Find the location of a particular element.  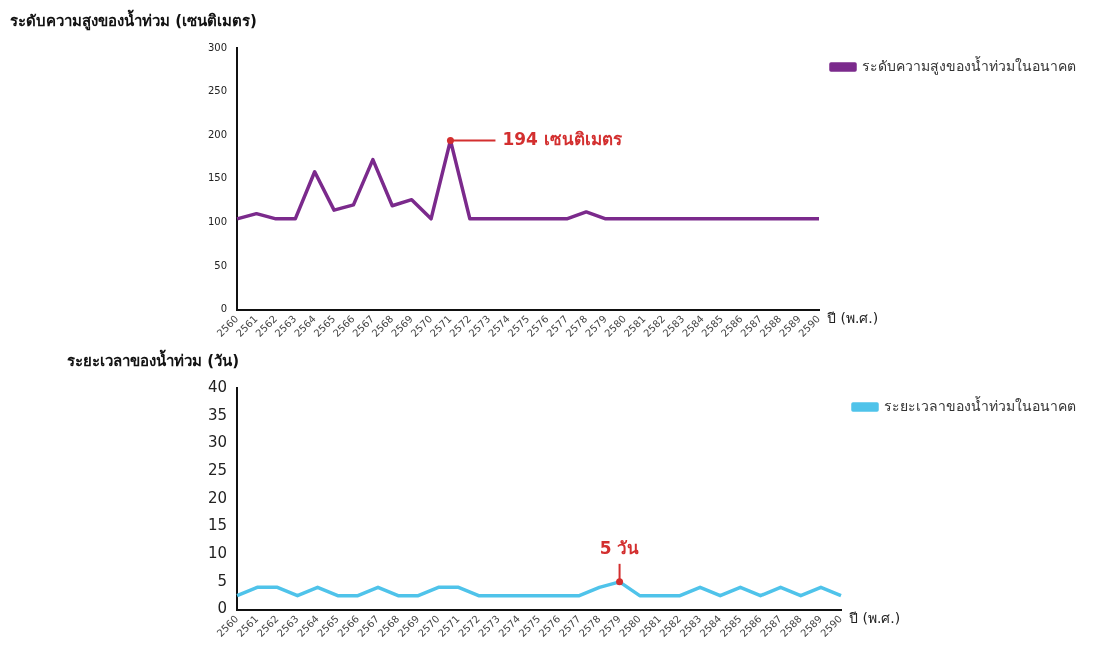

y-tick-label: 100 is located at coordinates (217, 221).